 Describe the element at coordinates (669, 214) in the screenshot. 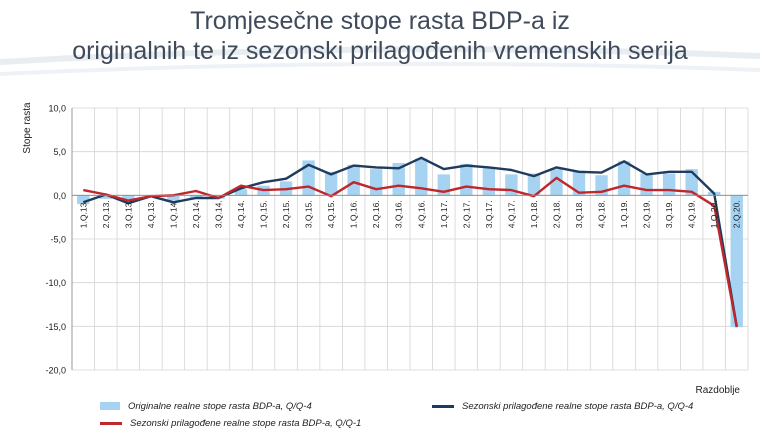

I see `x-tick-label: 3.Q.19.` at that location.